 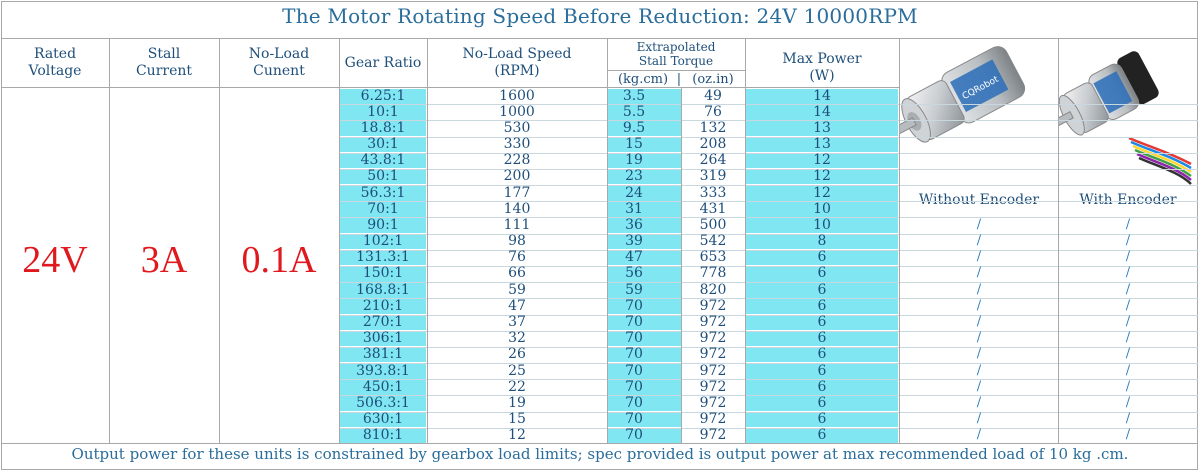 I want to click on cell-no-load-speed: 25, so click(x=517, y=370).